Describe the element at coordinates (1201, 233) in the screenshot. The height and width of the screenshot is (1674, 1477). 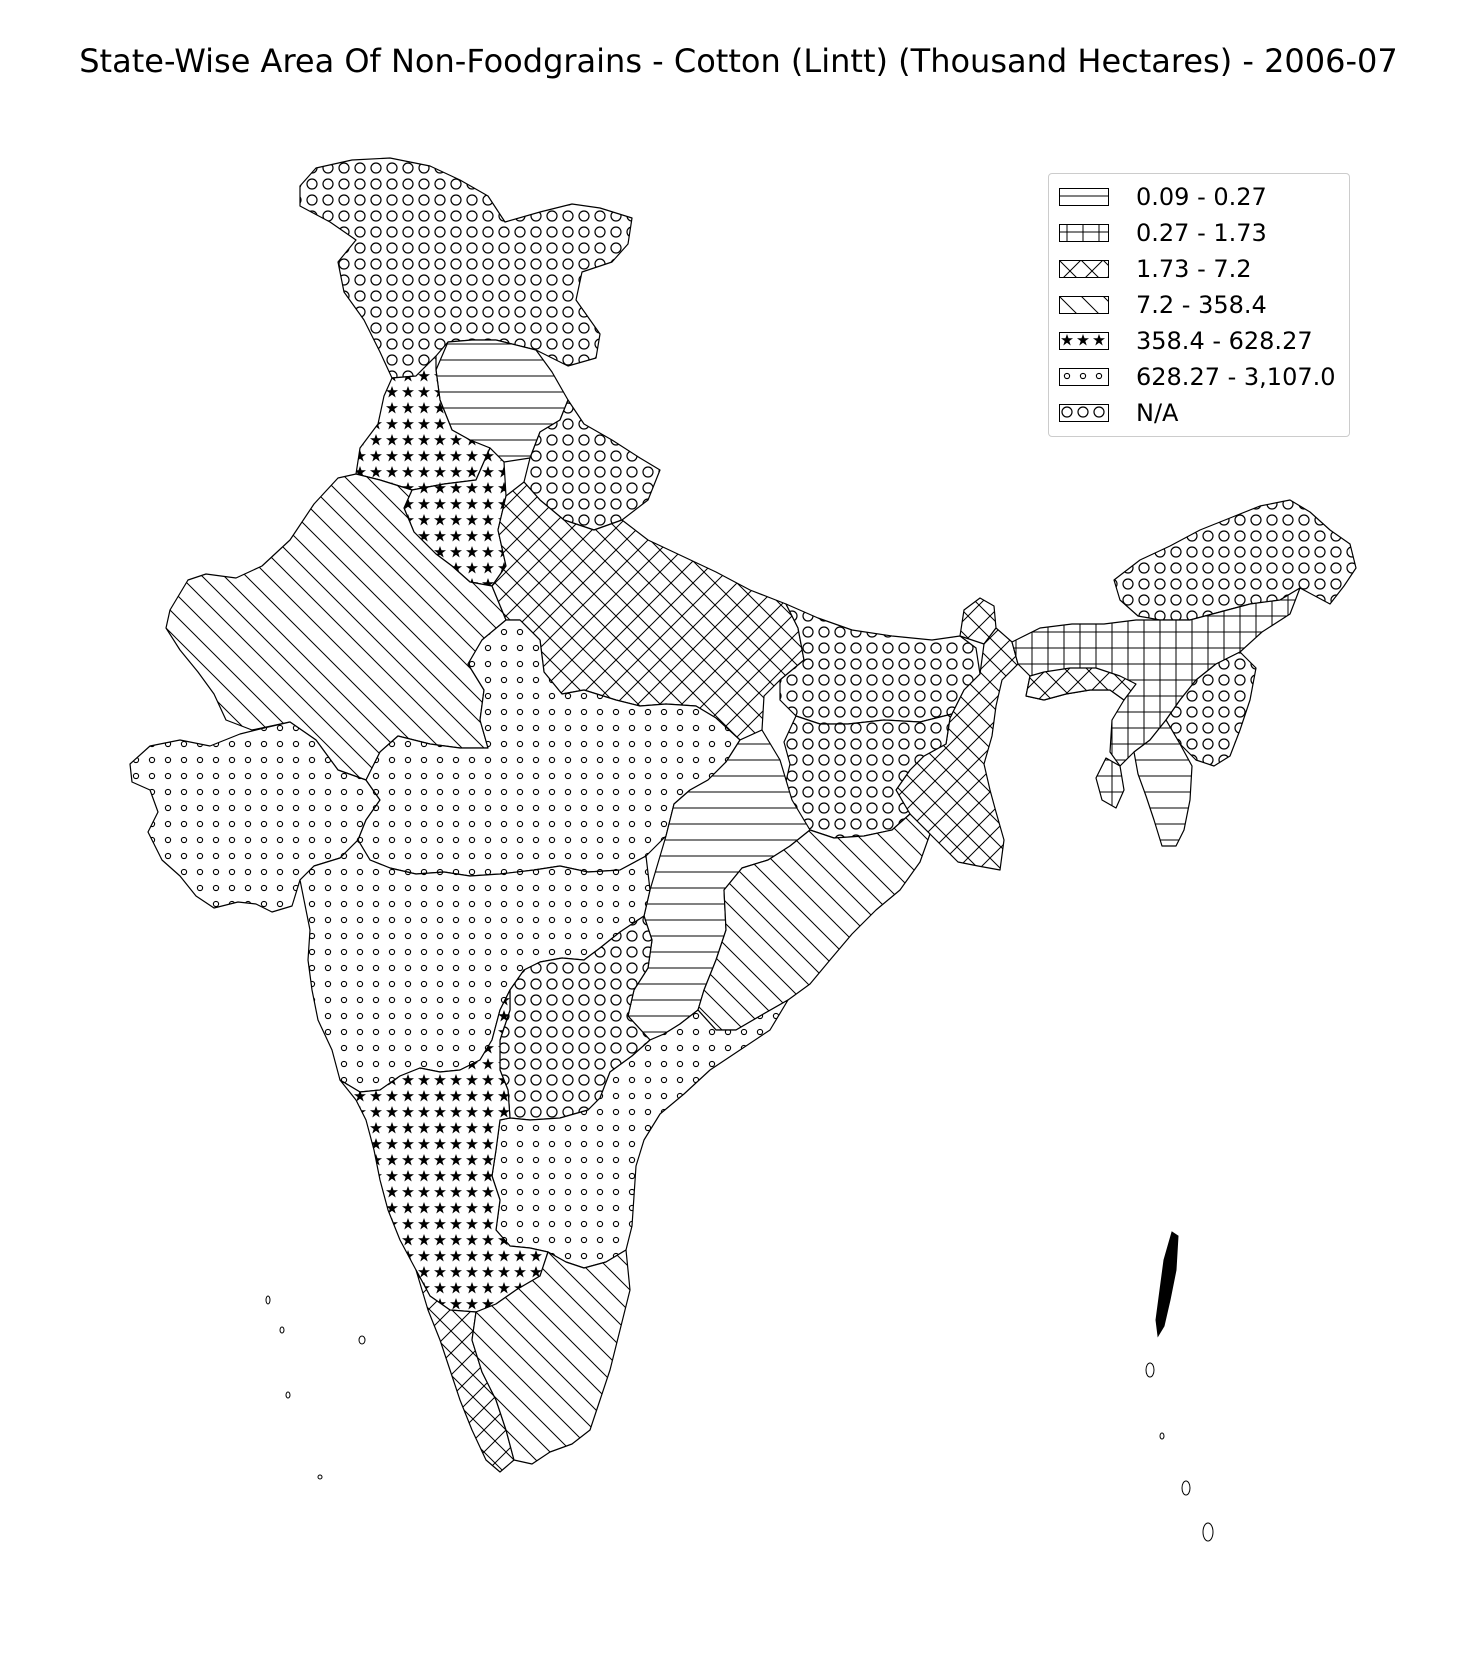
I see `legend-label: 0.27 - 1.73` at that location.